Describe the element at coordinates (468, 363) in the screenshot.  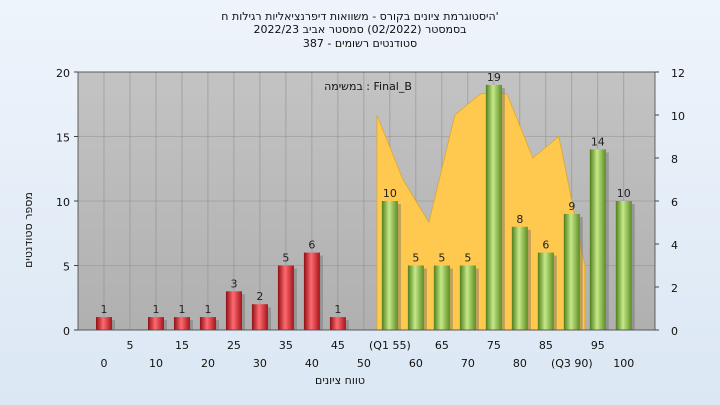
I see `x-tick-label: 70` at that location.